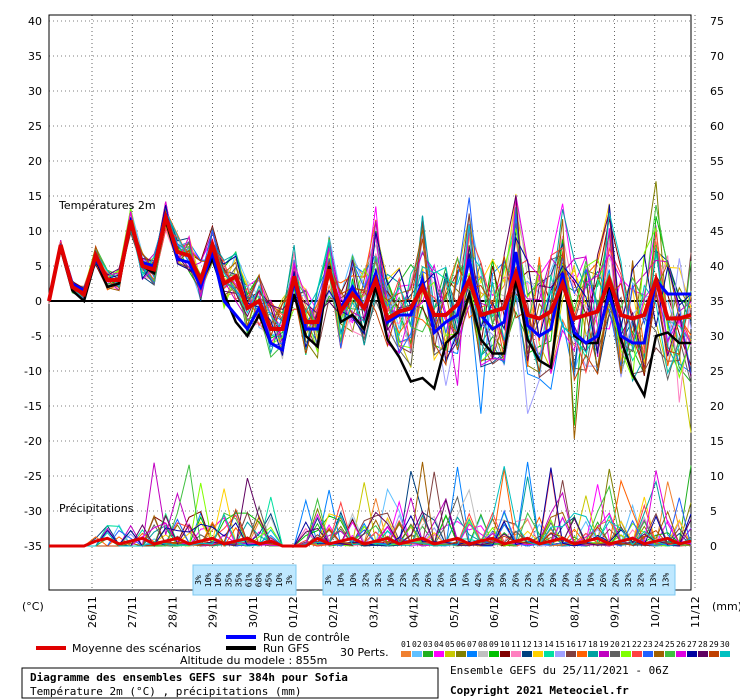 Image resolution: width=740 pixels, height=700 pixels. I want to click on right-tick-label: 60, so click(717, 126).